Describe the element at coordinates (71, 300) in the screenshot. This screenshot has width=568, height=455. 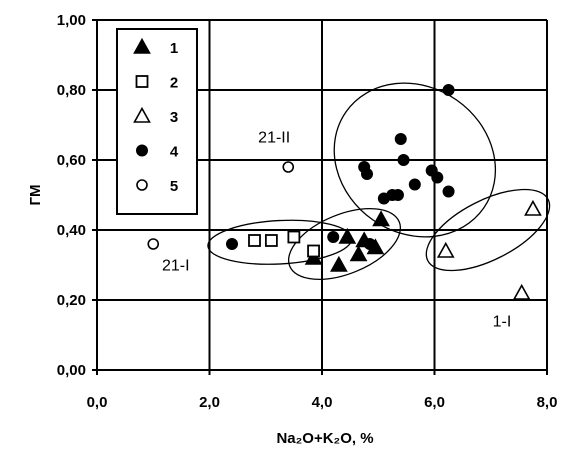
I see `y-tick-label: 0,20` at that location.